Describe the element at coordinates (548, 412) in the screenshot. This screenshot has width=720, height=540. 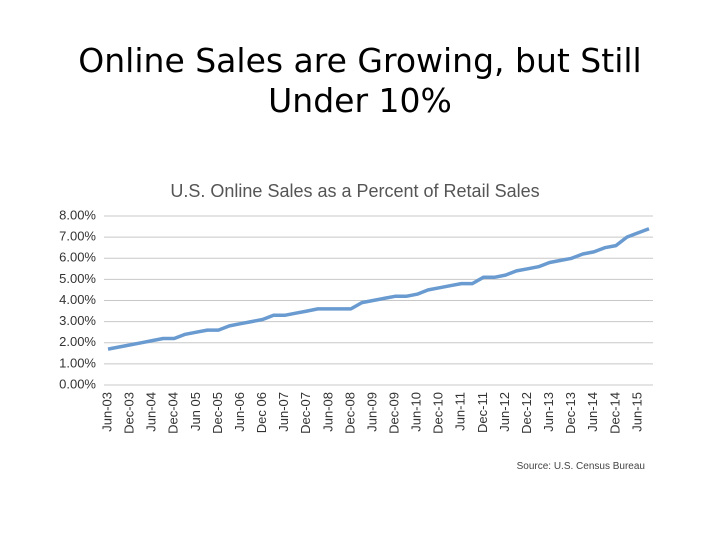
I see `x-tick-label: Jun-13` at that location.